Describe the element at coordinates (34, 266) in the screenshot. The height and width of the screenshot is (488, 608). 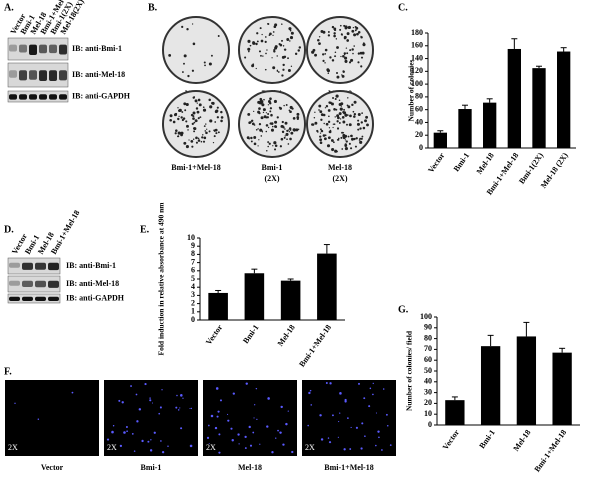
I see `blot-strip` at that location.